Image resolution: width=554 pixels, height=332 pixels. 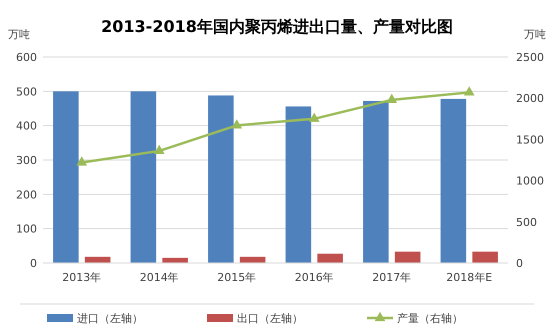 I want to click on legend-label: 进口（左轴）, so click(x=110, y=318).